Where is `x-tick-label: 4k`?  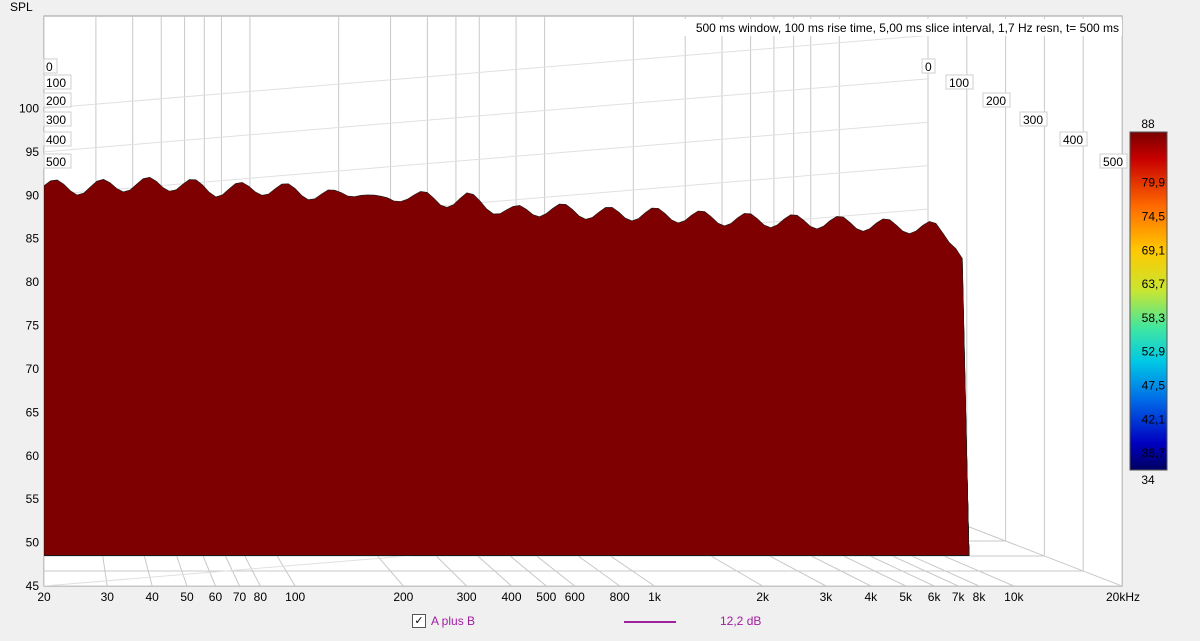 x-tick-label: 4k is located at coordinates (871, 597).